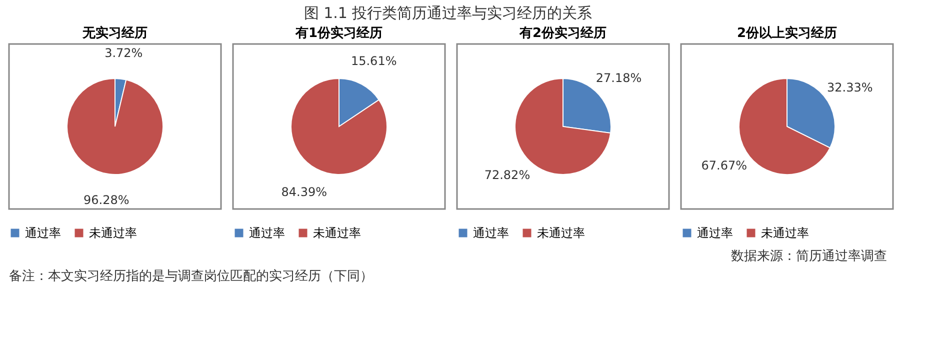 The height and width of the screenshot is (359, 940). Describe the element at coordinates (123, 53) in the screenshot. I see `data-label: 3.72%` at that location.